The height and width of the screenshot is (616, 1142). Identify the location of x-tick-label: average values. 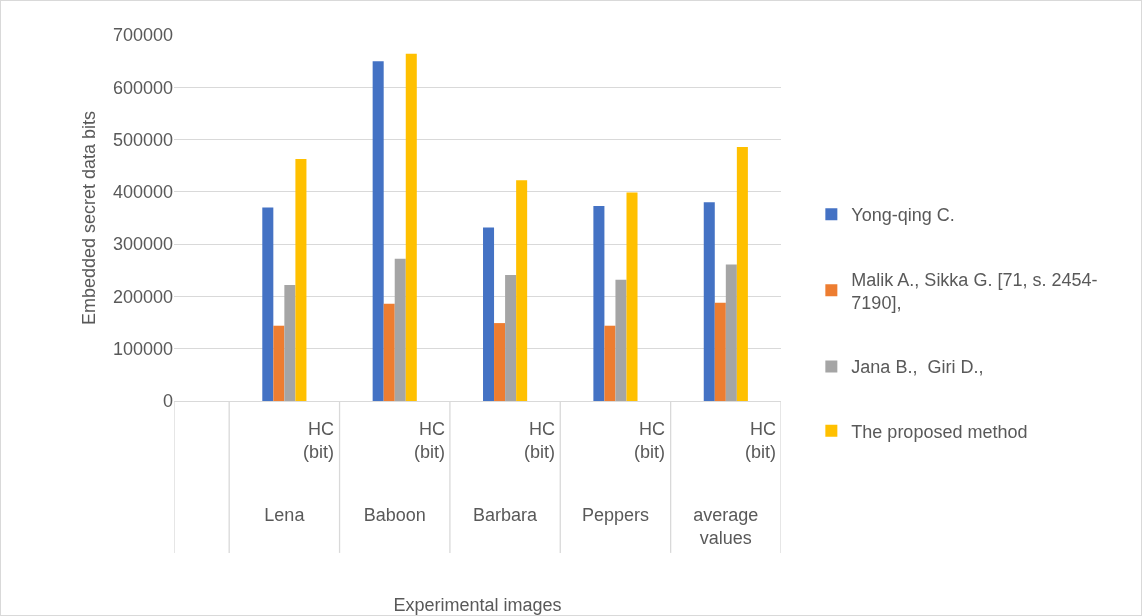
(726, 526).